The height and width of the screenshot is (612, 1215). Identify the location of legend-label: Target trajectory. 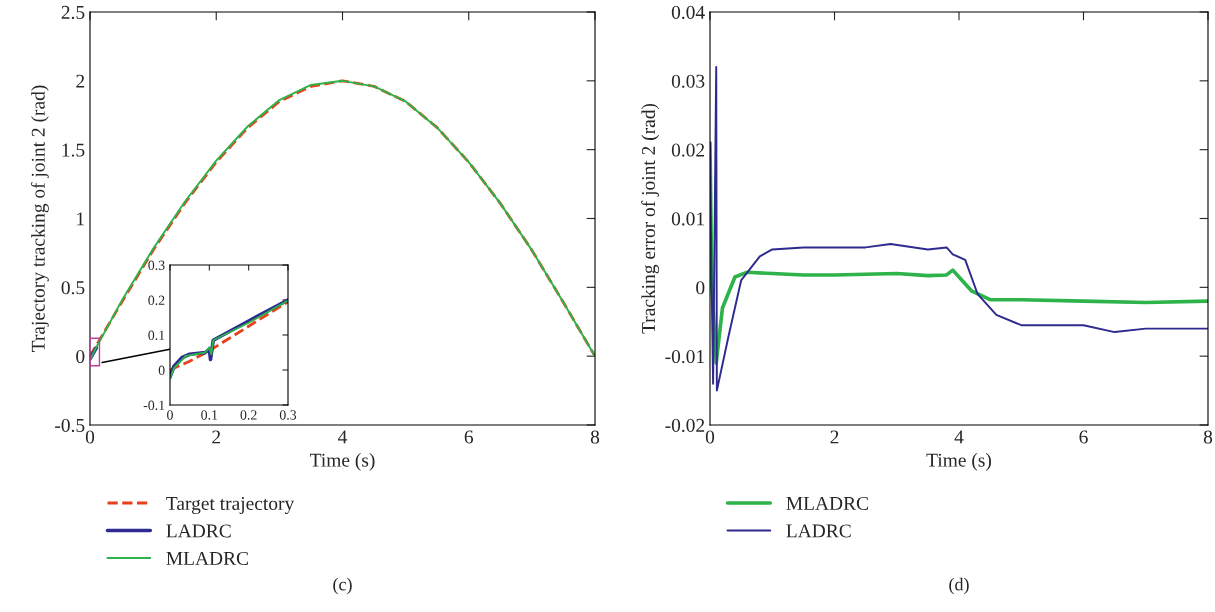
(230, 505).